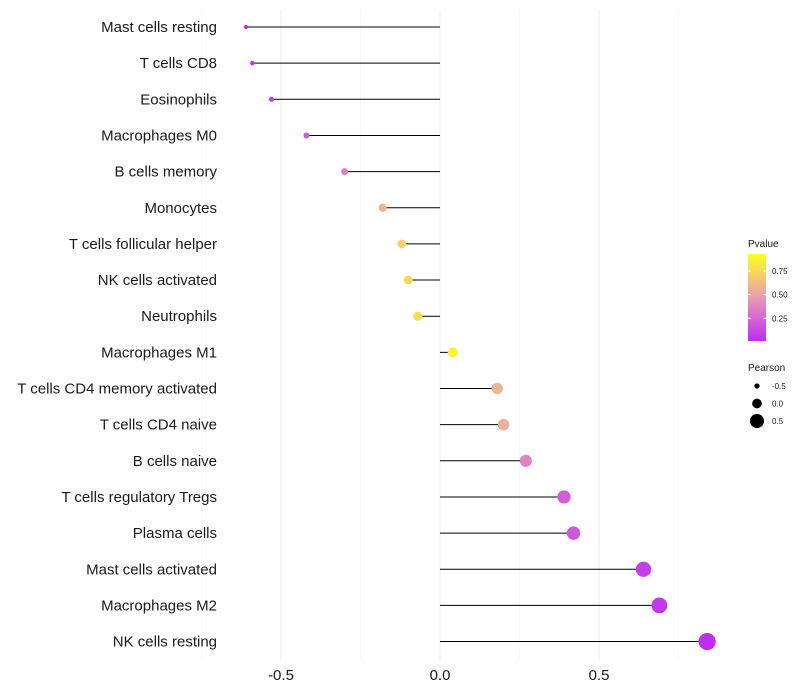  I want to click on category-label: Mast cells resting, so click(159, 27).